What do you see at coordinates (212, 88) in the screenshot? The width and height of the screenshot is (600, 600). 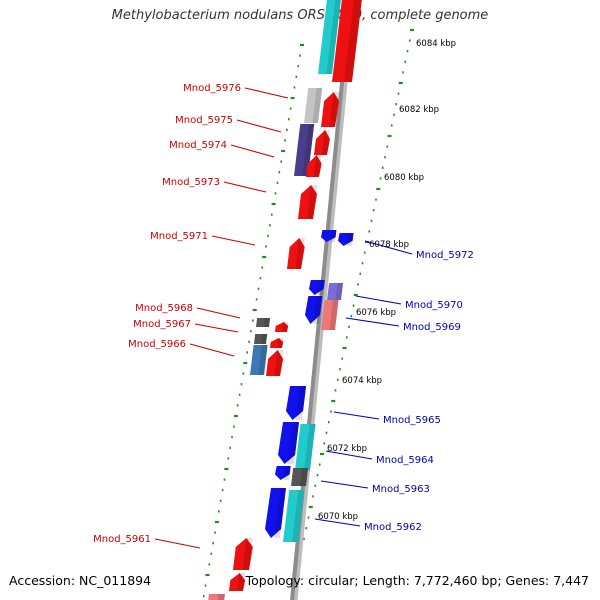 I see `gene-label-left: Mnod_5976` at bounding box center [212, 88].